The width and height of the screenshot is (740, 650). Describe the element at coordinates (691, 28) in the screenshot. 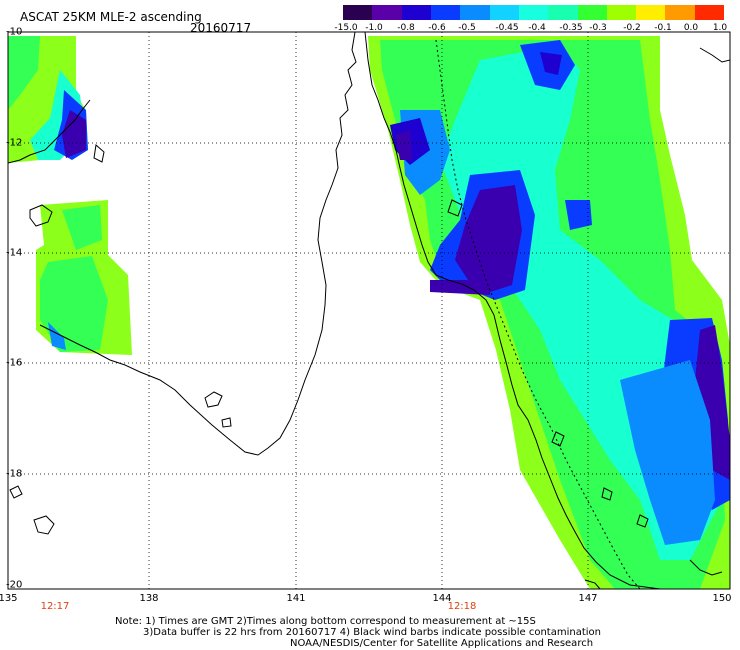

I see `colorbar-label: 0.0` at that location.